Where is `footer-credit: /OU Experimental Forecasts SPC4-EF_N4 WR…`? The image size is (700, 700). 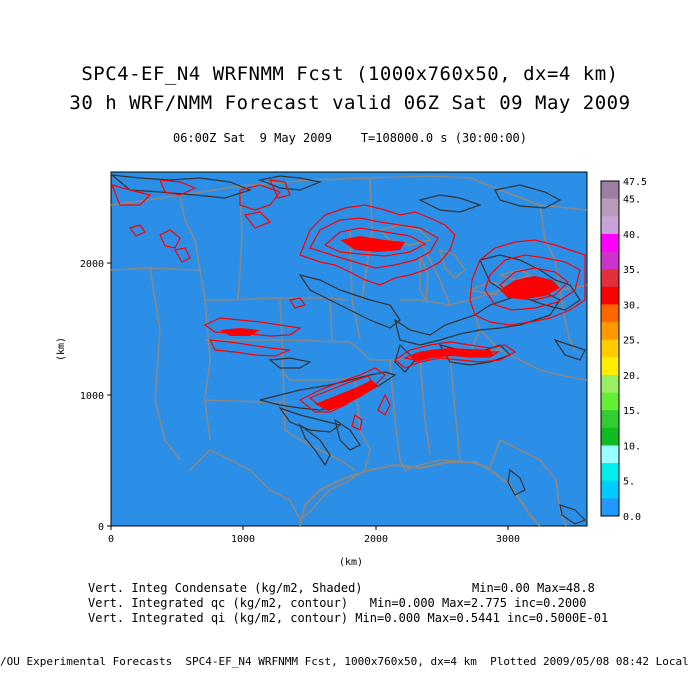
footer-credit: /OU Experimental Forecasts SPC4-EF_N4 WR… is located at coordinates (344, 661).